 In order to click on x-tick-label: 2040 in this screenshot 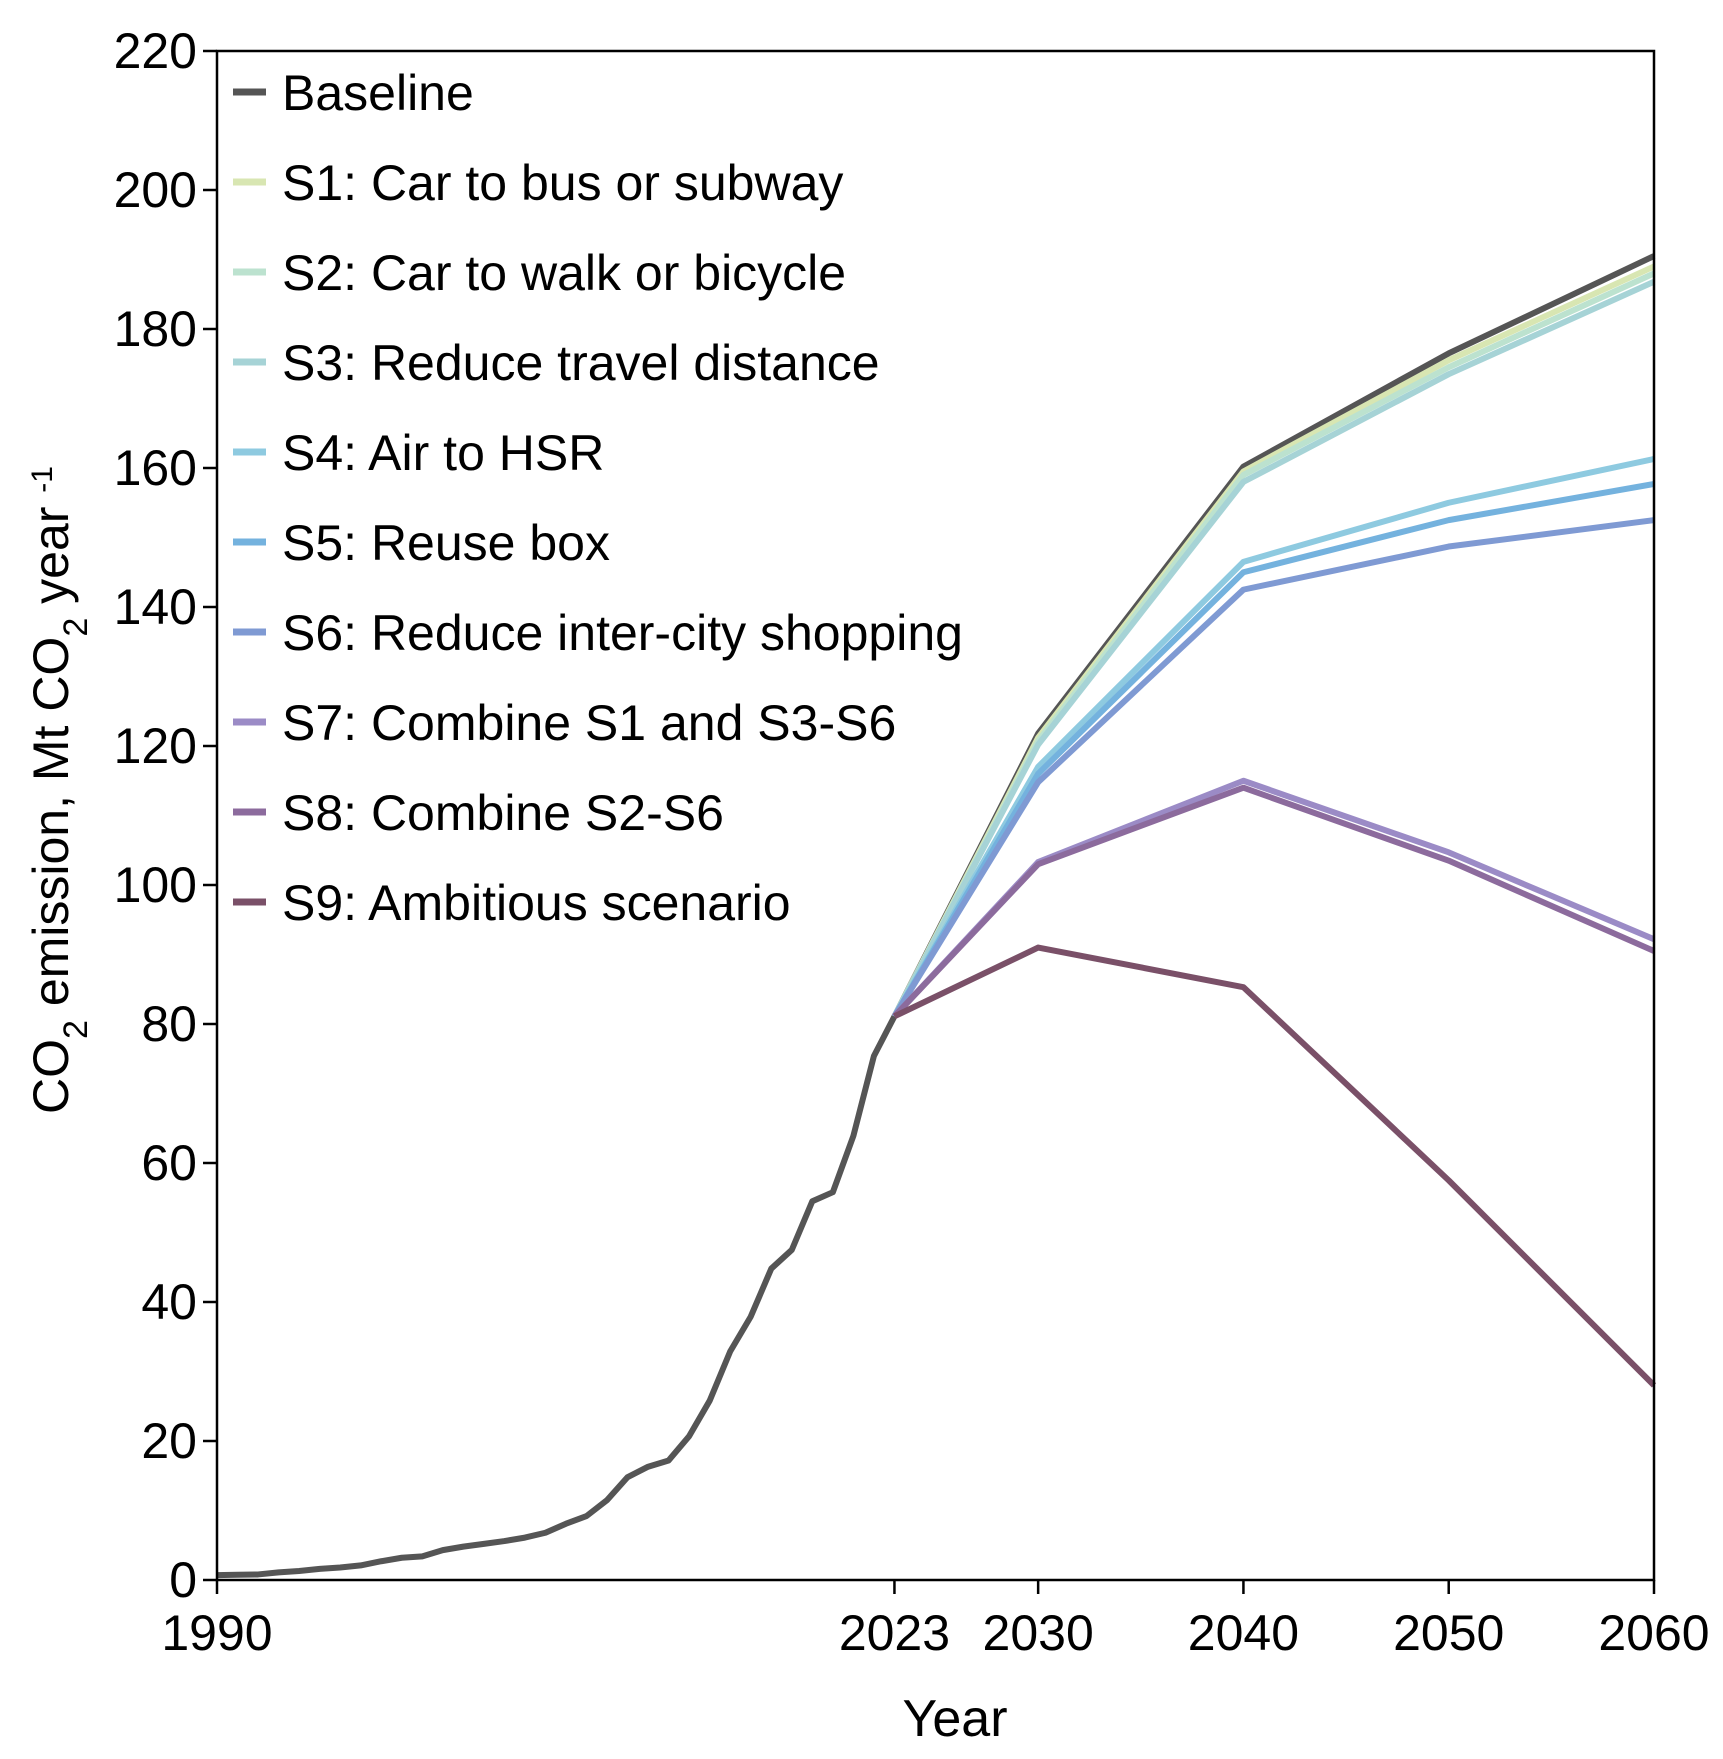, I will do `click(1243, 1633)`.